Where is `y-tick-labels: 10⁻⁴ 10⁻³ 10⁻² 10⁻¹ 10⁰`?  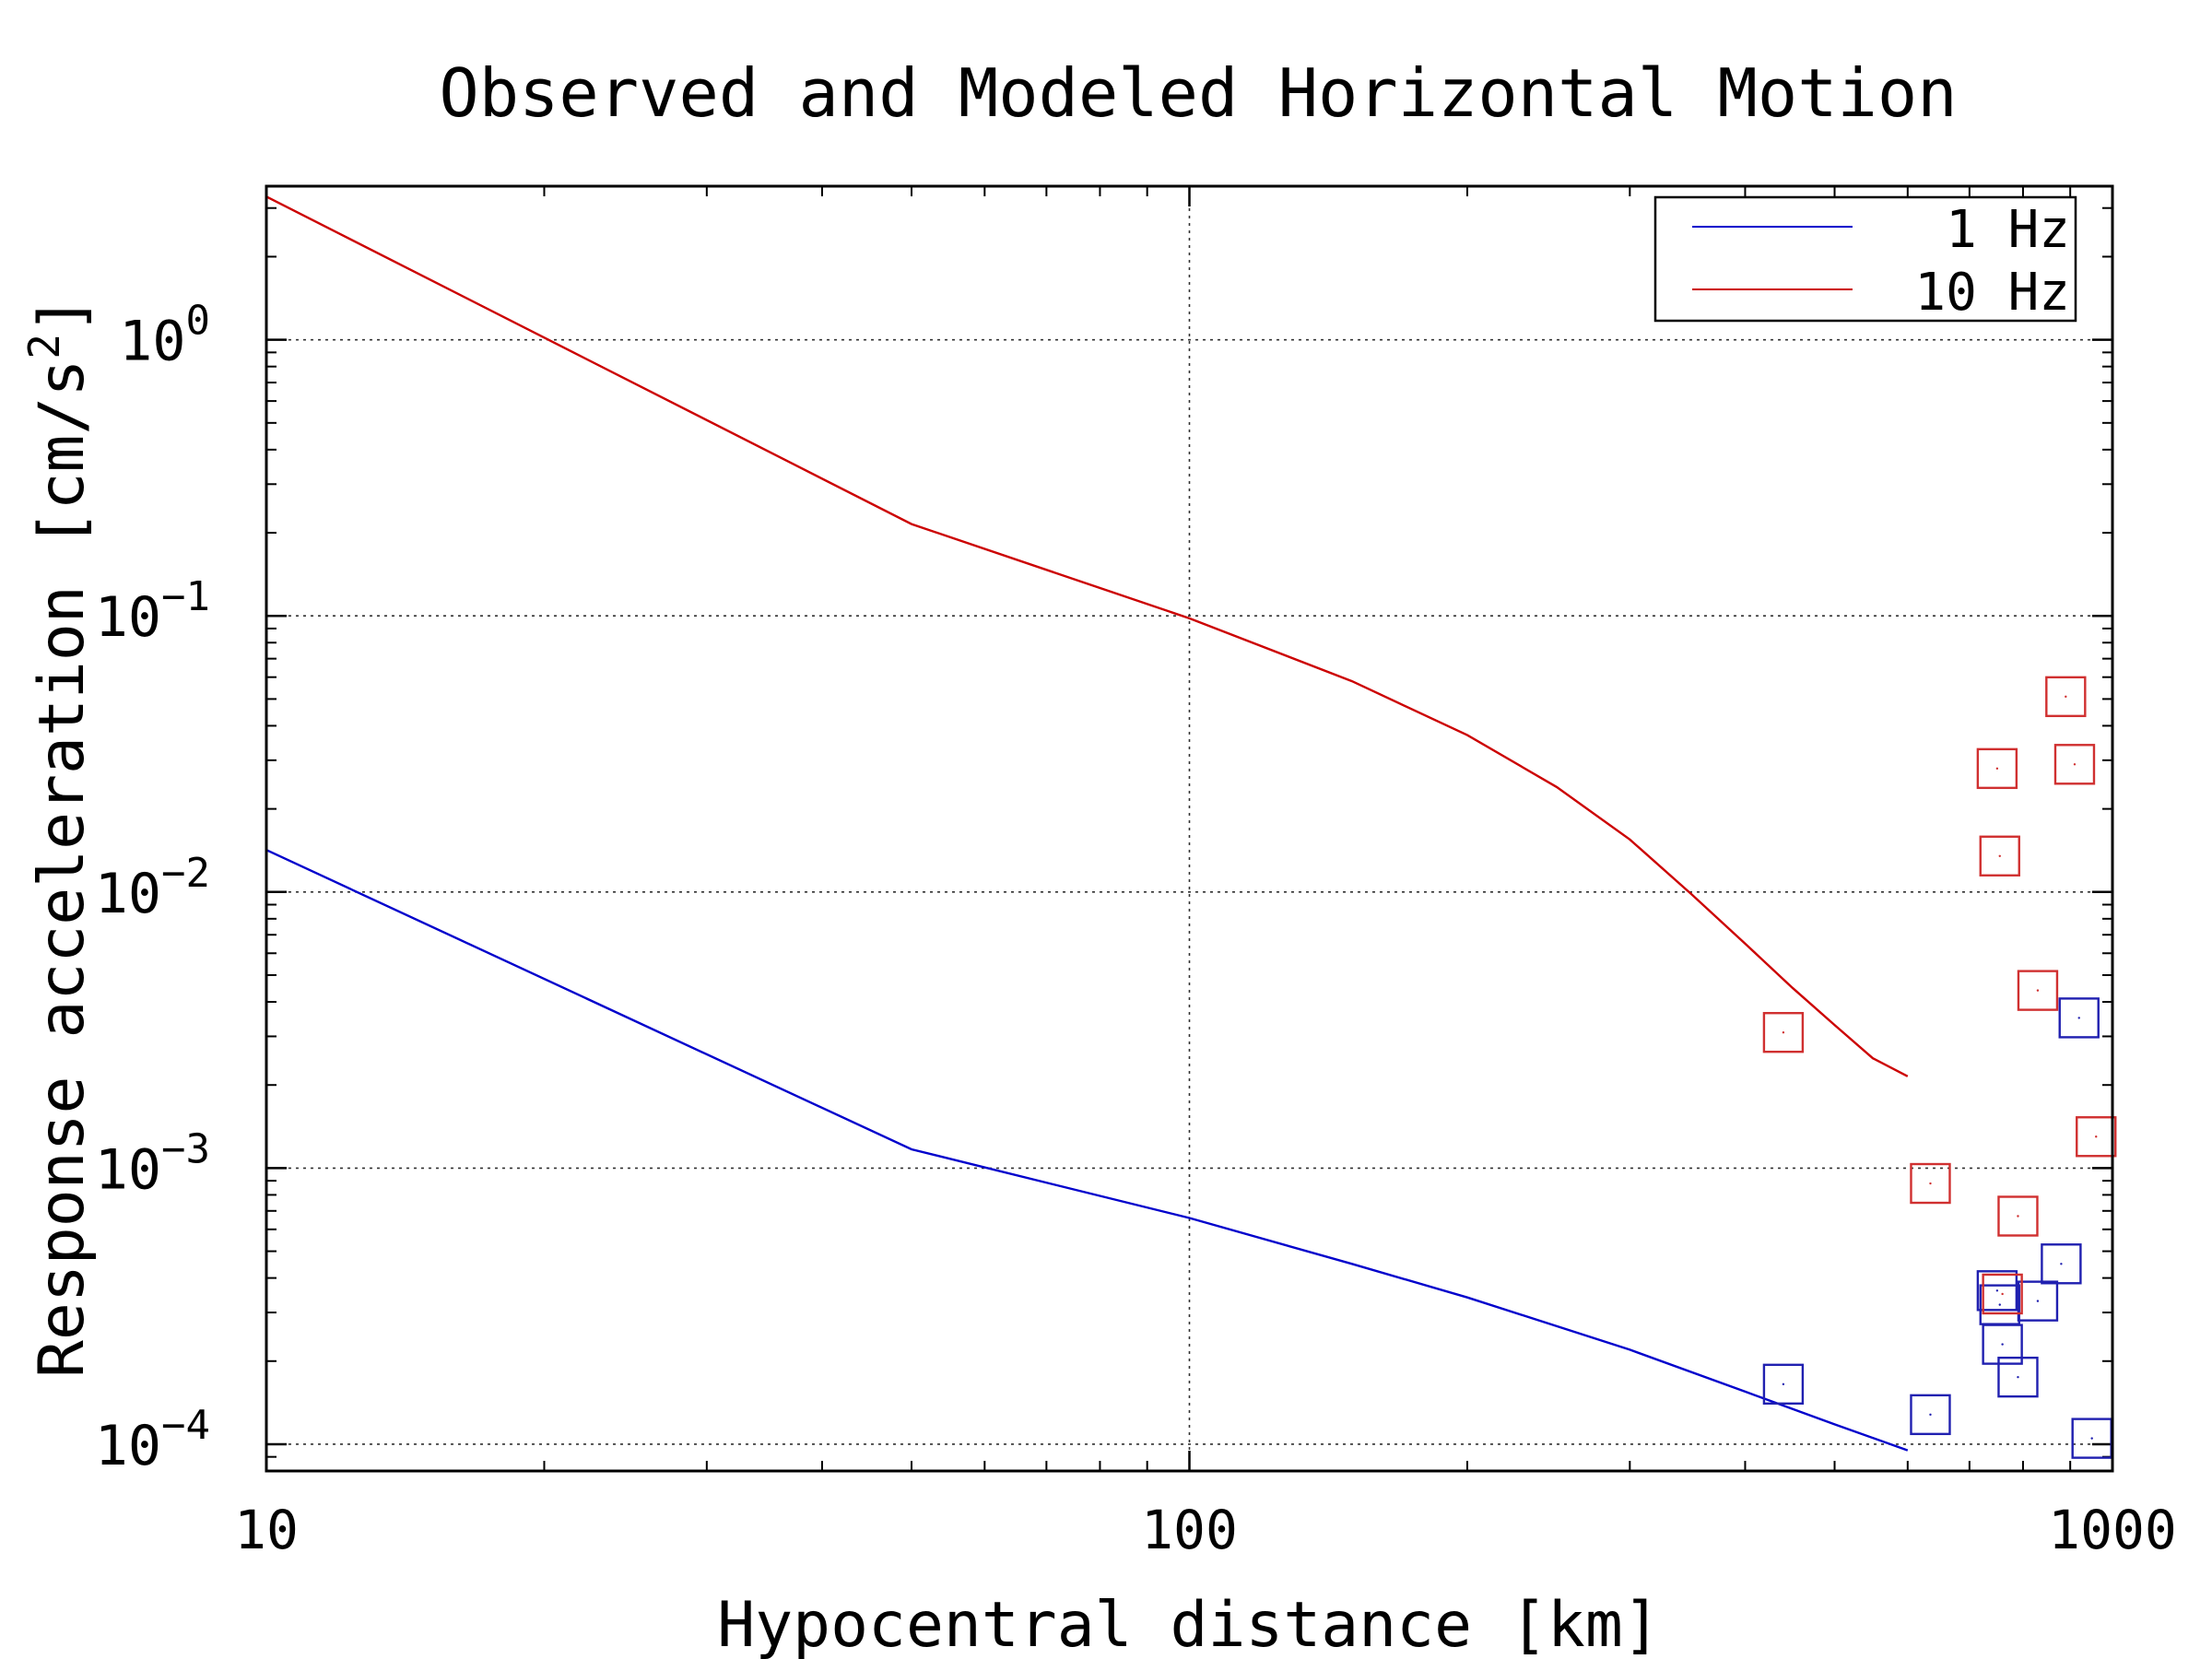
y-tick-labels: 10⁻⁴ 10⁻³ 10⁻² 10⁻¹ 10⁰ is located at coordinates (152, 888).